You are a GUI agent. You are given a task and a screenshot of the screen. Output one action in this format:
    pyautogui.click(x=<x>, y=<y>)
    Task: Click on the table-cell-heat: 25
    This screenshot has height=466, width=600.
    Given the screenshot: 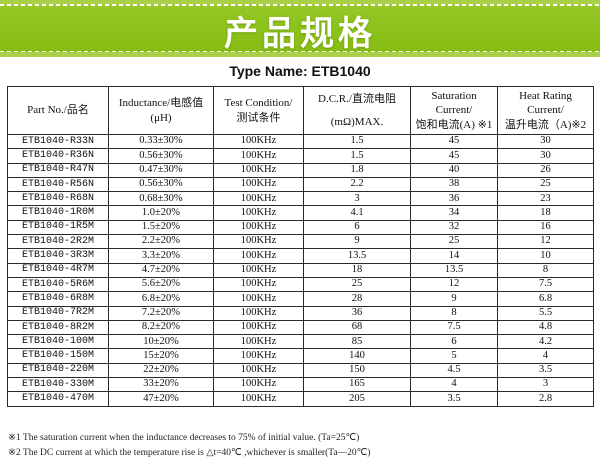 What is the action you would take?
    pyautogui.click(x=545, y=184)
    